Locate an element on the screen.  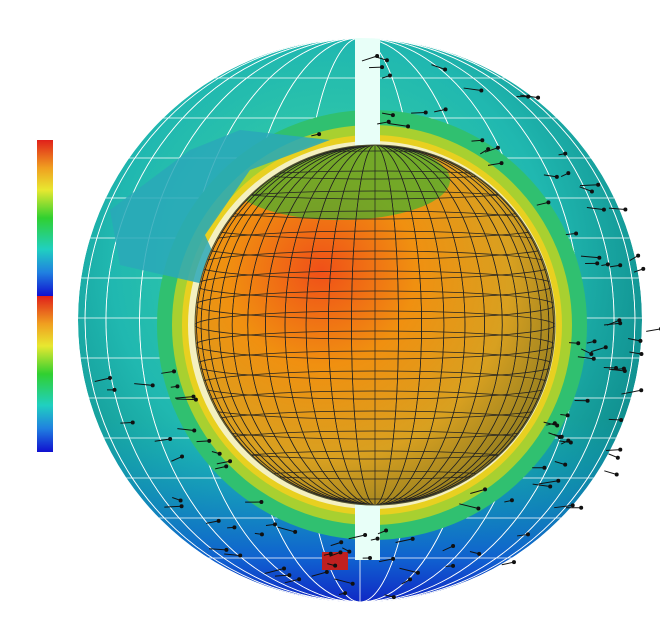
inner-meridian is located at coordinates (375, 325).